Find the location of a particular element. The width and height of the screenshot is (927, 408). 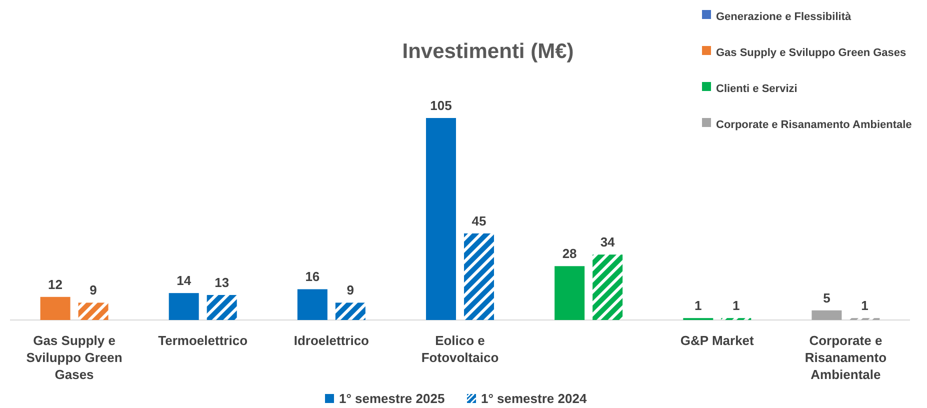

legend-label: Corporate e Risanamento Ambientale is located at coordinates (814, 125).